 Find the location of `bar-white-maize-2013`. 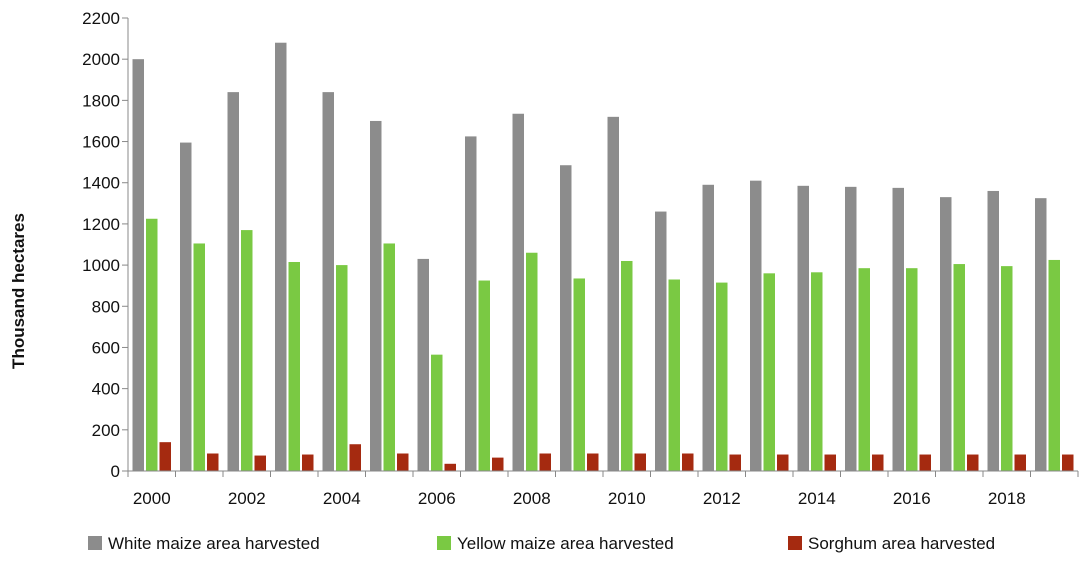

bar-white-maize-2013 is located at coordinates (756, 325).